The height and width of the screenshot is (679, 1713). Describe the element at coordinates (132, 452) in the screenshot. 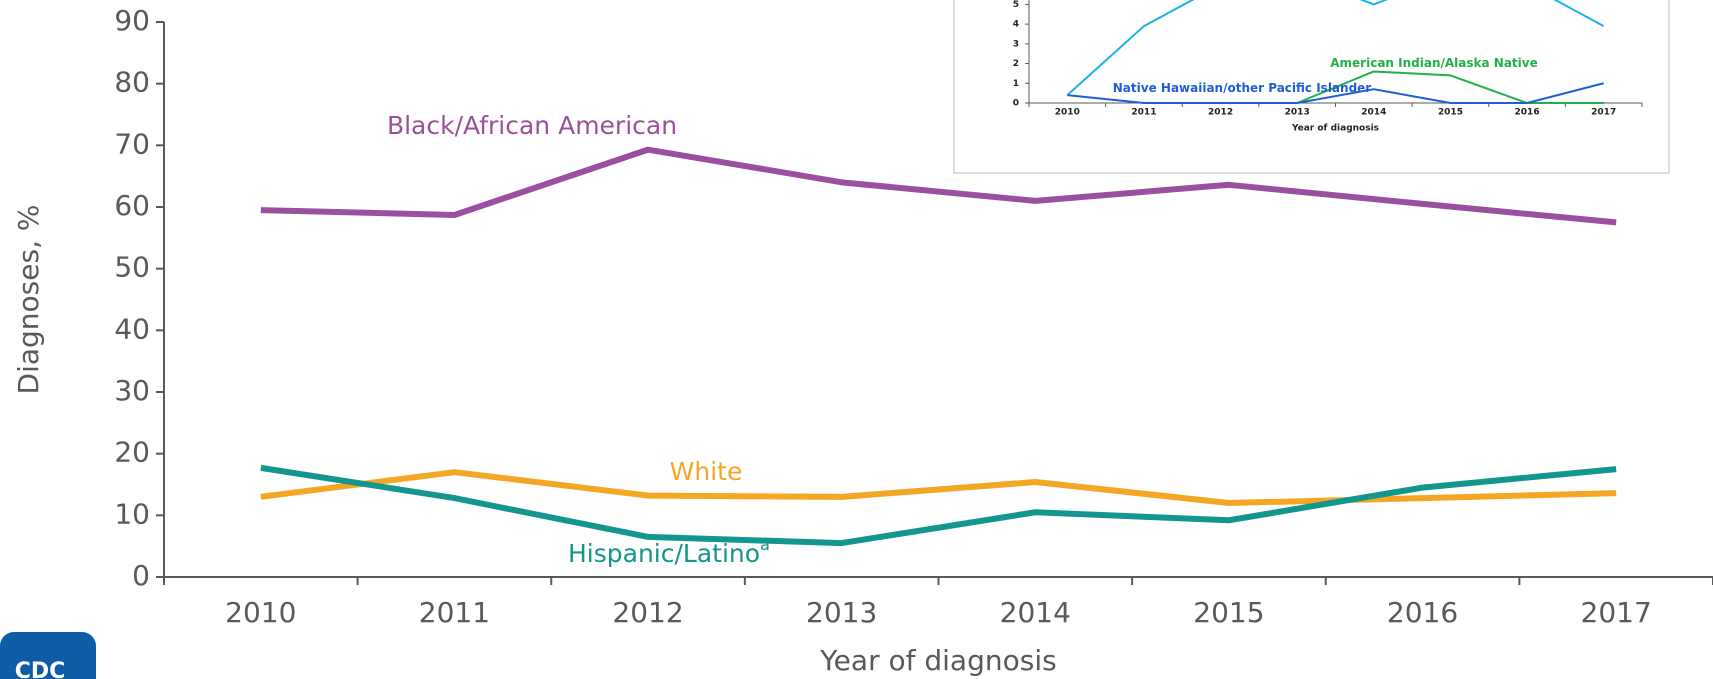

I see `y-tick-label: 20` at that location.